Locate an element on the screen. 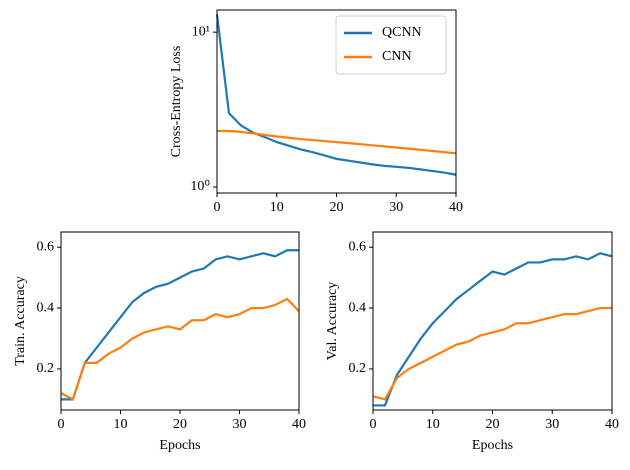 The image size is (630, 470). y-axis-label: Cross-Entropy Loss is located at coordinates (176, 102).